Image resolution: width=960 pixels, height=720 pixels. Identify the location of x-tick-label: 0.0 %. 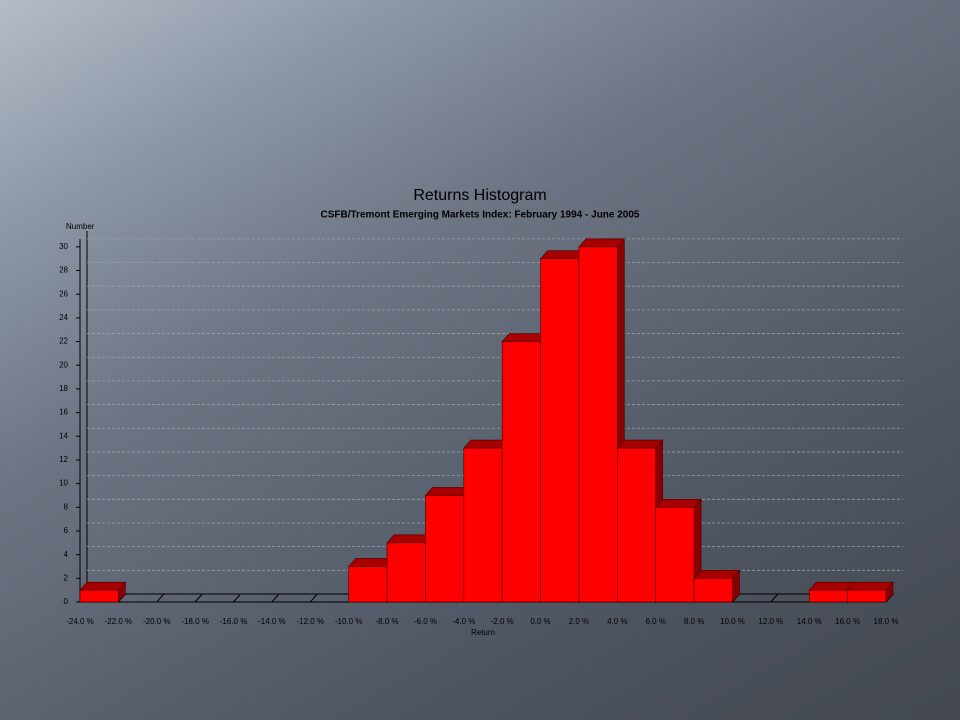
(540, 621).